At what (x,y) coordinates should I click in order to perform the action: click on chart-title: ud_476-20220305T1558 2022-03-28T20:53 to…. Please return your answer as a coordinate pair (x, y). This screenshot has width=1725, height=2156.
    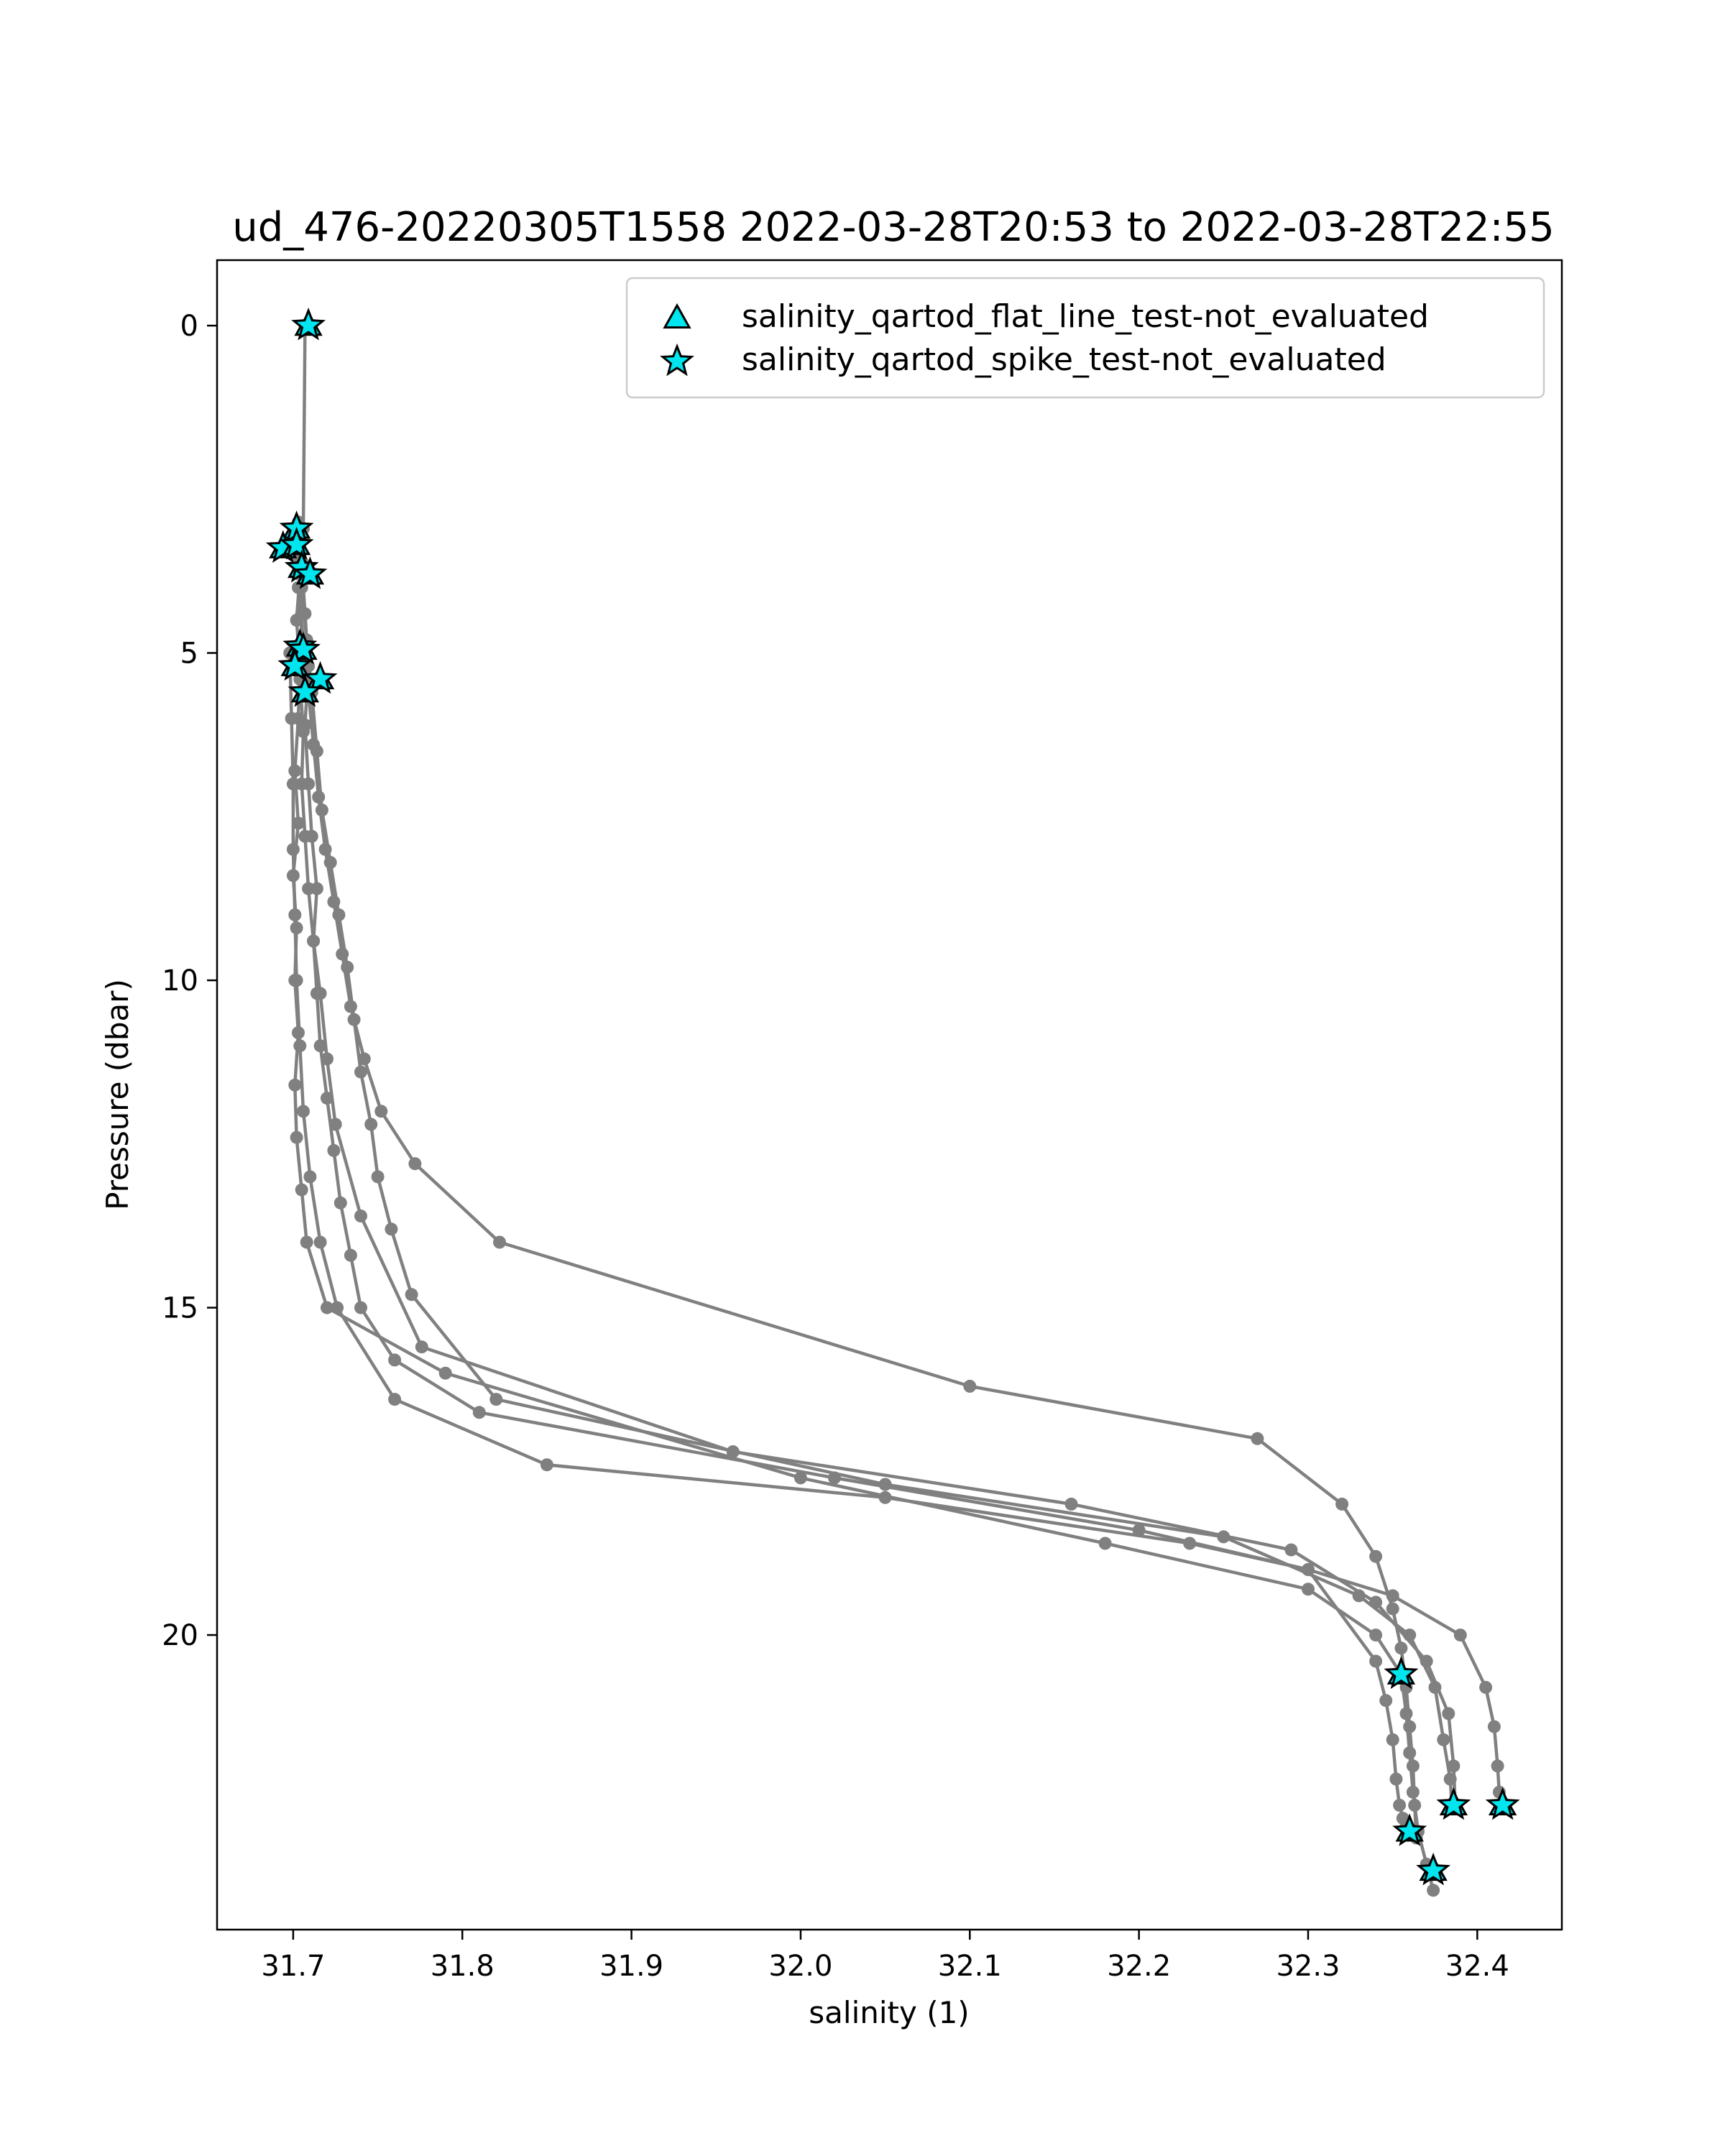
    Looking at the image, I should click on (893, 228).